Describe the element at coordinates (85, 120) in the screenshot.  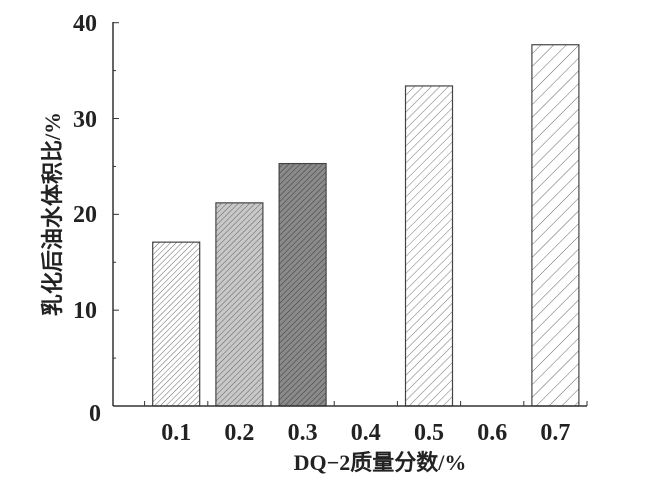
I see `y-tick-label: 30` at that location.